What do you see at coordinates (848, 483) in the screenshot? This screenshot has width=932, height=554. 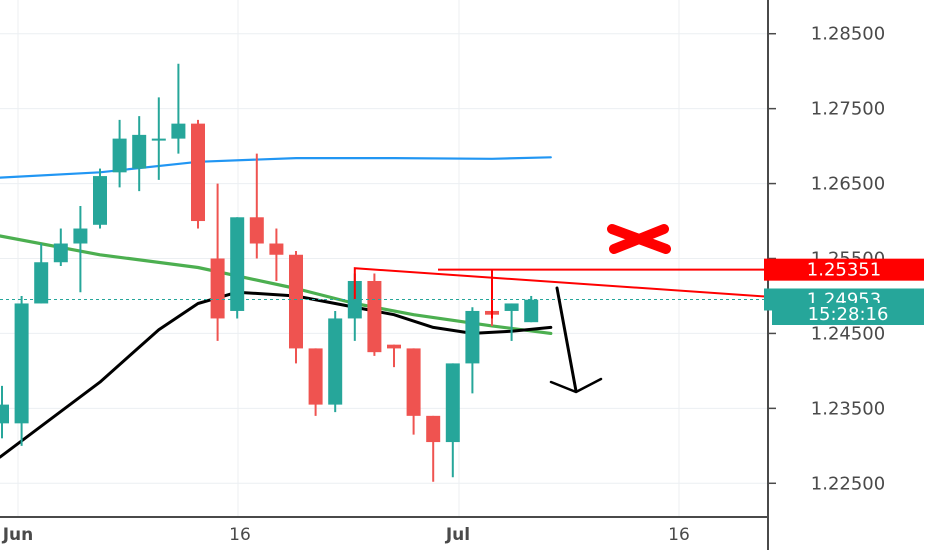 I see `y-tick-label: 1.22500` at bounding box center [848, 483].